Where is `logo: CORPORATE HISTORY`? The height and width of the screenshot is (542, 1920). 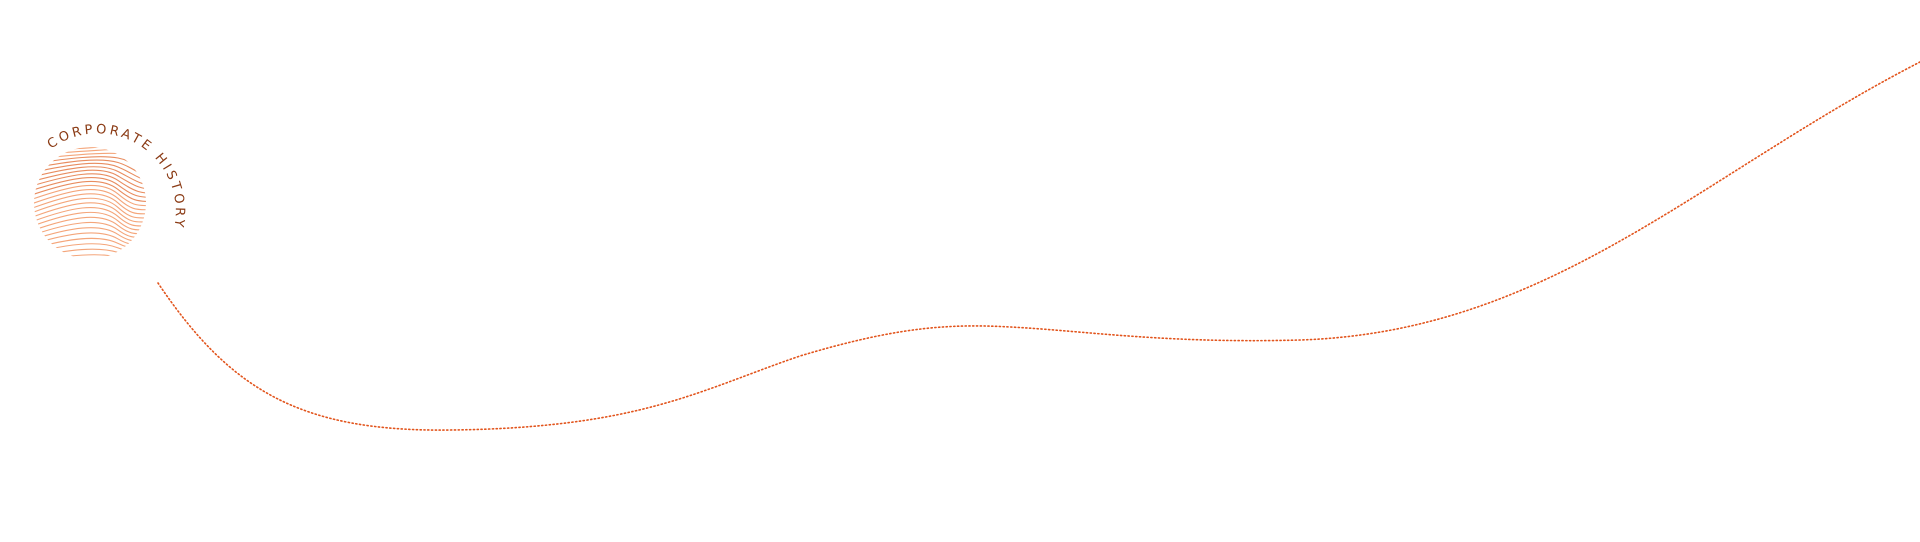
logo: CORPORATE HISTORY is located at coordinates (107, 195).